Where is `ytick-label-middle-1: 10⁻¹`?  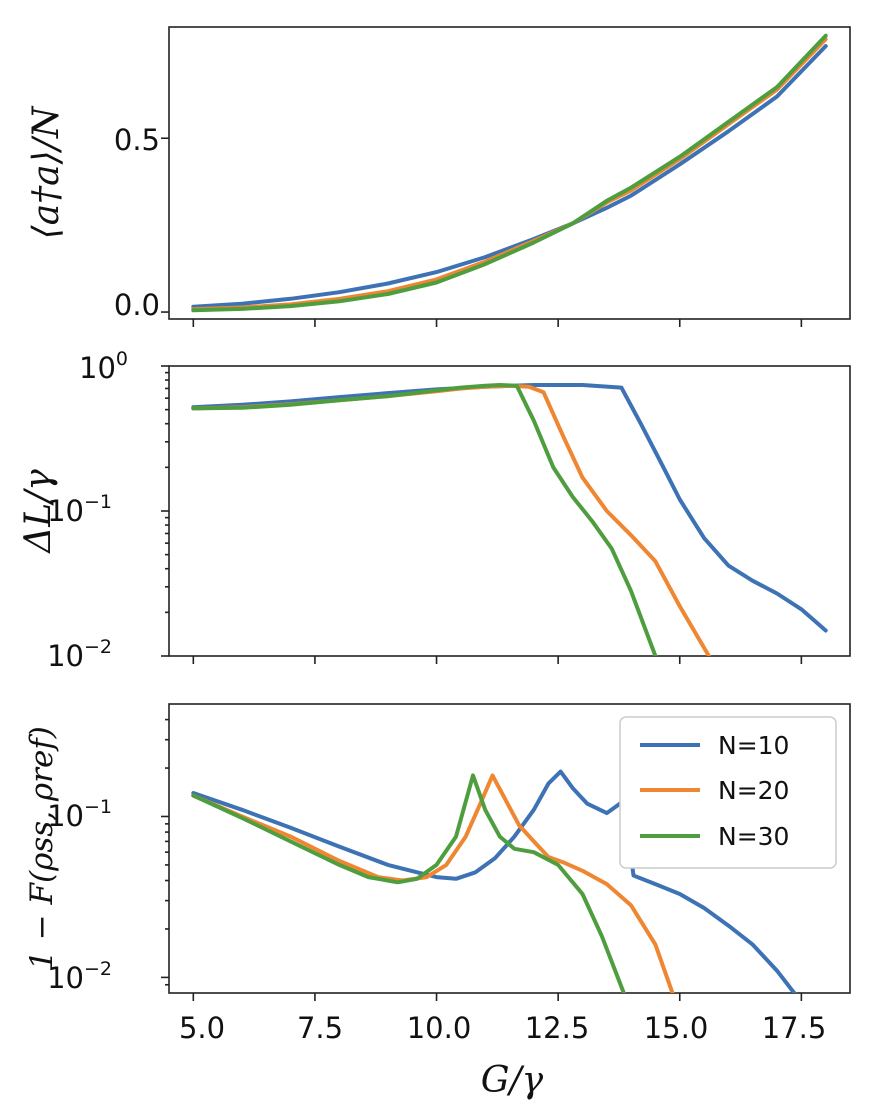 ytick-label-middle-1: 10⁻¹ is located at coordinates (79, 509).